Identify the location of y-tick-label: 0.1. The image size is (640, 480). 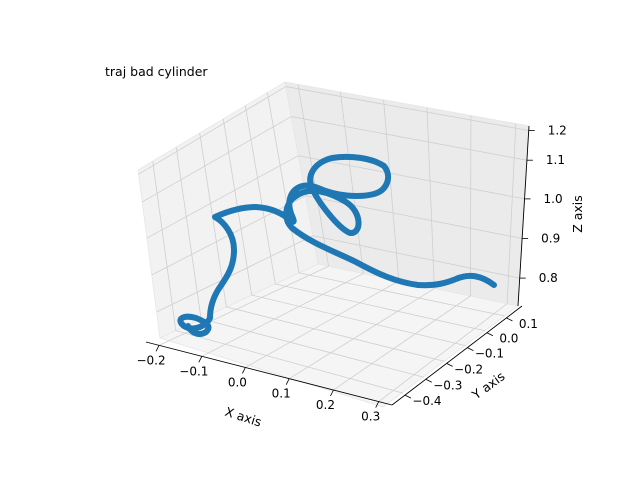
(528, 324).